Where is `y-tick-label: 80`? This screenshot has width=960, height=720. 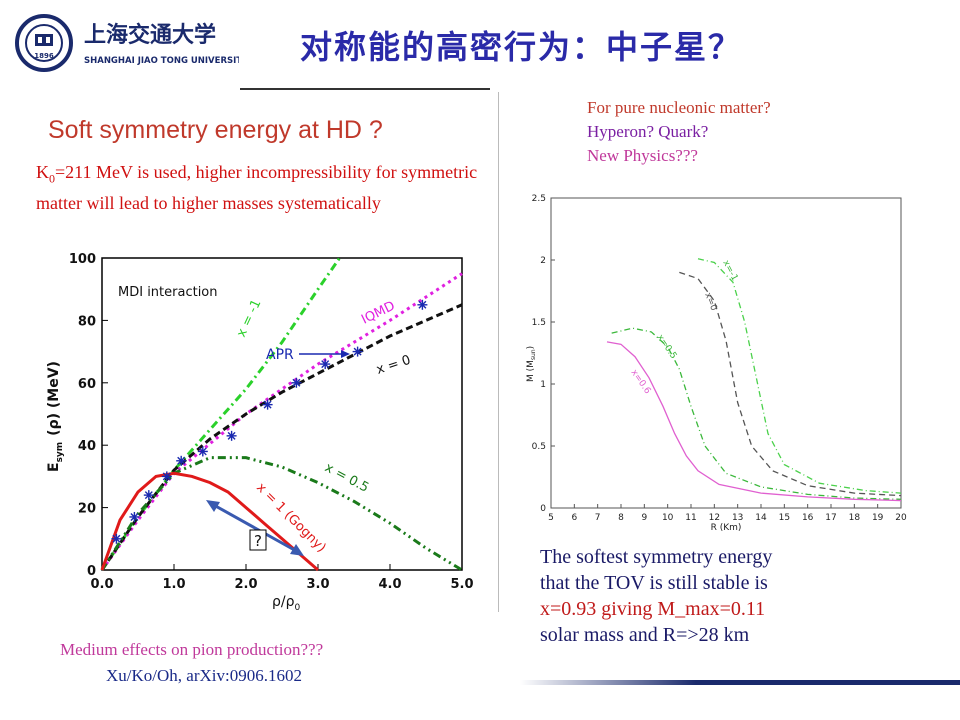 y-tick-label: 80 is located at coordinates (87, 321).